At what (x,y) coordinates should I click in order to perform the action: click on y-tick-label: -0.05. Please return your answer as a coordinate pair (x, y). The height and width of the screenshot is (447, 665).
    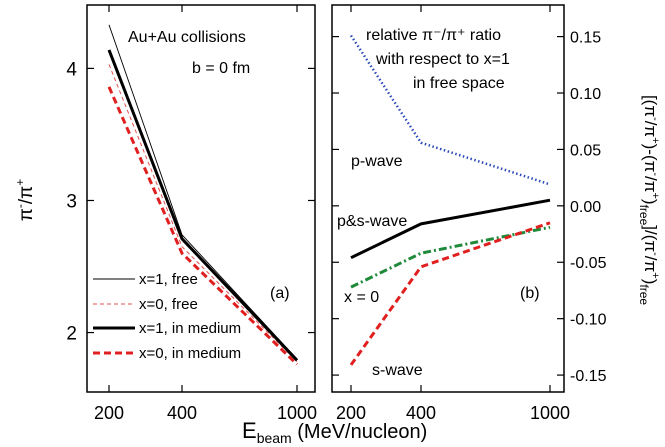
    Looking at the image, I should click on (588, 263).